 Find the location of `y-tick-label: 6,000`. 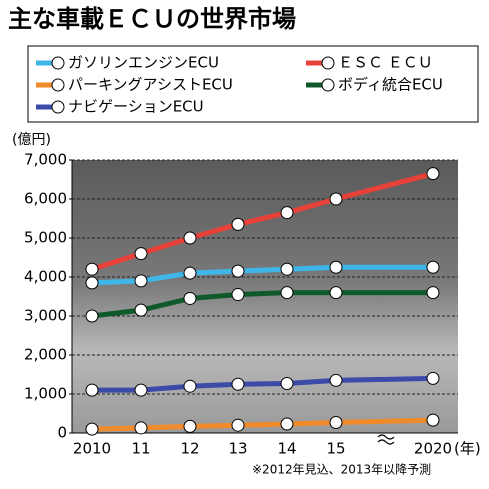

y-tick-label: 6,000 is located at coordinates (45, 199).